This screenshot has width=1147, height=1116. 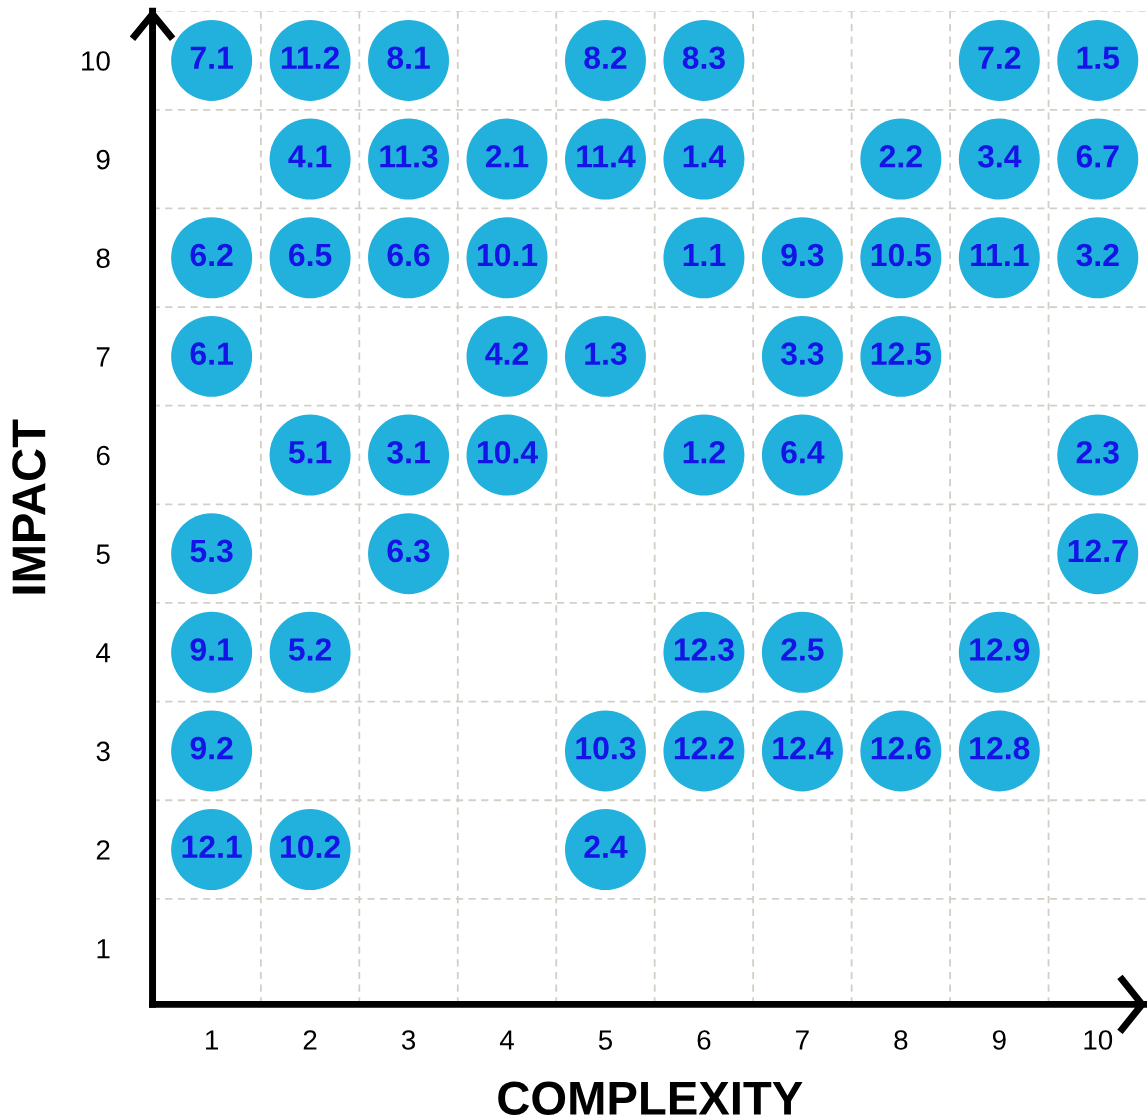 I want to click on x-tick-label: 10, so click(x=1098, y=1040).